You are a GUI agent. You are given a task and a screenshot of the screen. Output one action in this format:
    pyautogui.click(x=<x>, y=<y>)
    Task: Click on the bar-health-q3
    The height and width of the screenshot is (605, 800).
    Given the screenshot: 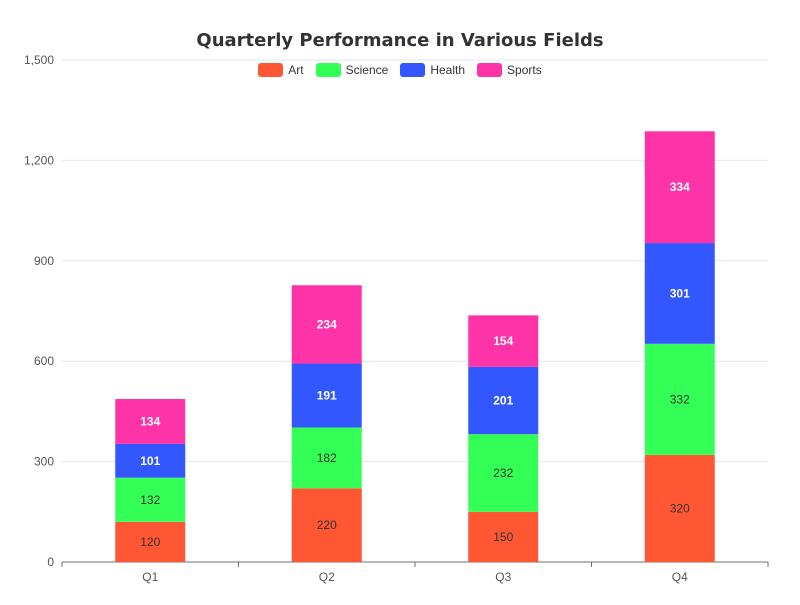 What is the action you would take?
    pyautogui.click(x=503, y=400)
    